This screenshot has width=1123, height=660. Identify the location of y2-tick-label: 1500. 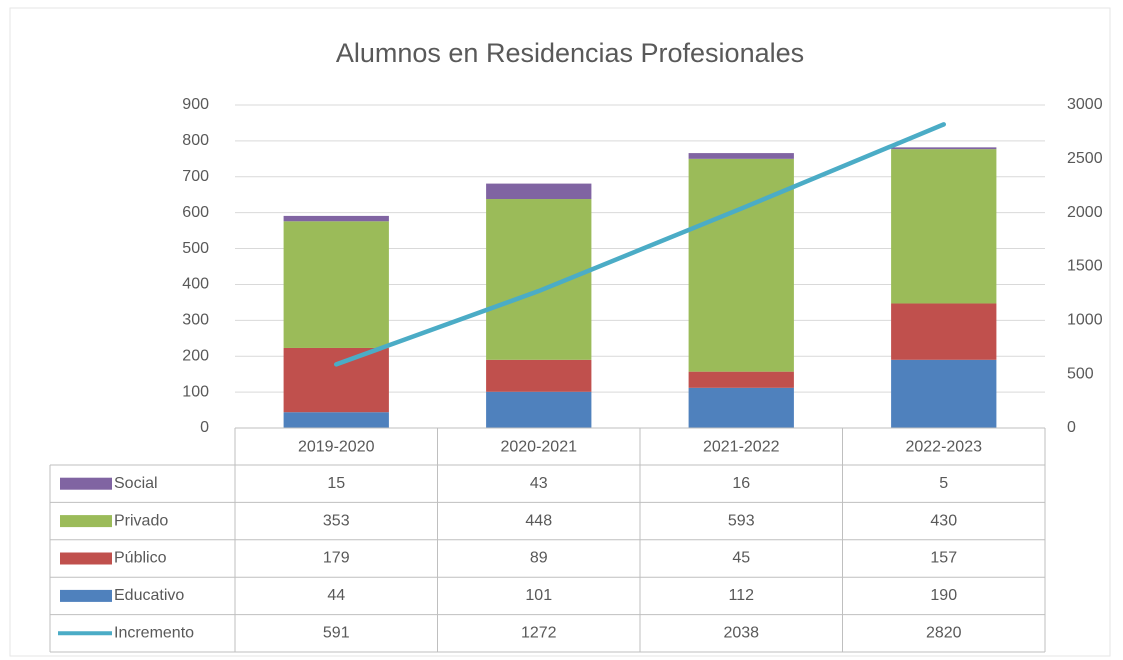
(1085, 266).